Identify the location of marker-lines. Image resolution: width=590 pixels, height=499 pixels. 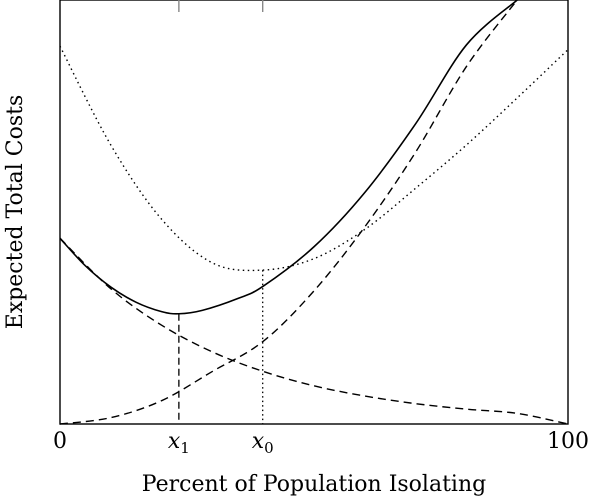
(221, 347).